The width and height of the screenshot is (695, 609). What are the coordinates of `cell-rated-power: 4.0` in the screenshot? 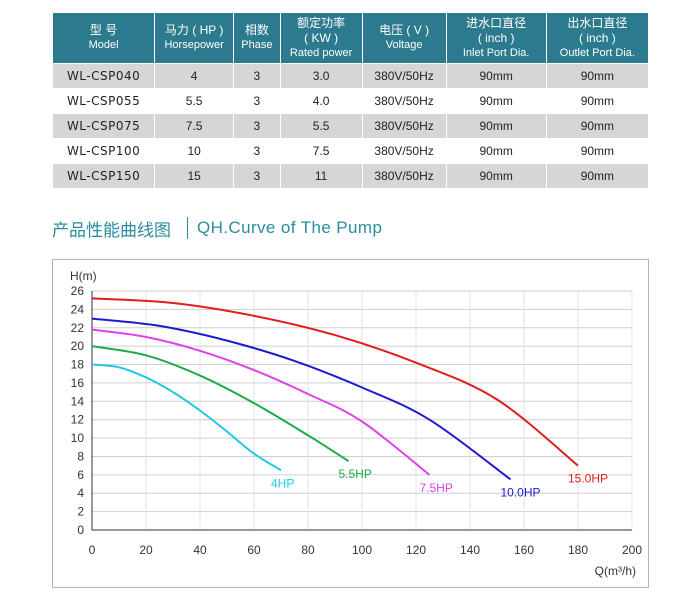 It's located at (321, 101).